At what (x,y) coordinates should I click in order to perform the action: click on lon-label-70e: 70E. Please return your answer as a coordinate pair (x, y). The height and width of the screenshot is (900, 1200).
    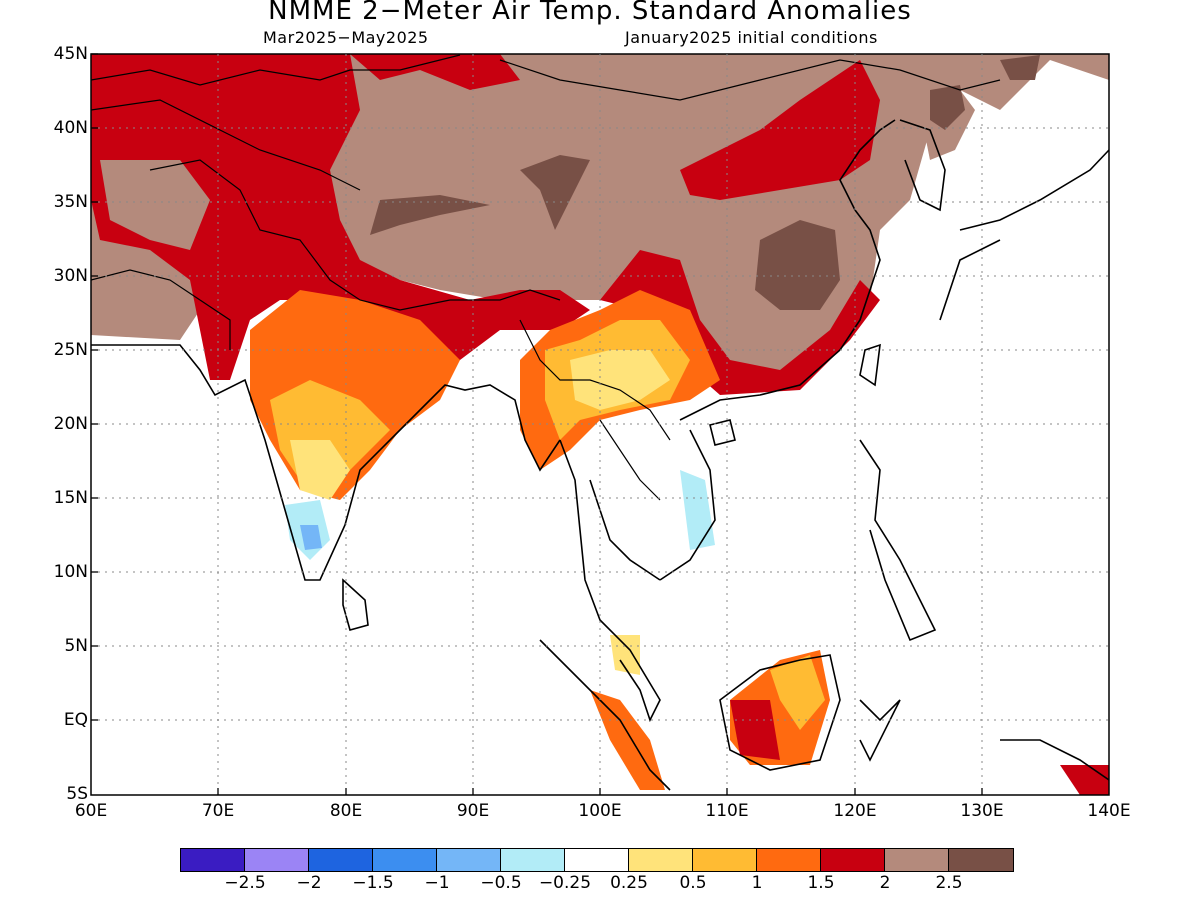
    Looking at the image, I should click on (218, 811).